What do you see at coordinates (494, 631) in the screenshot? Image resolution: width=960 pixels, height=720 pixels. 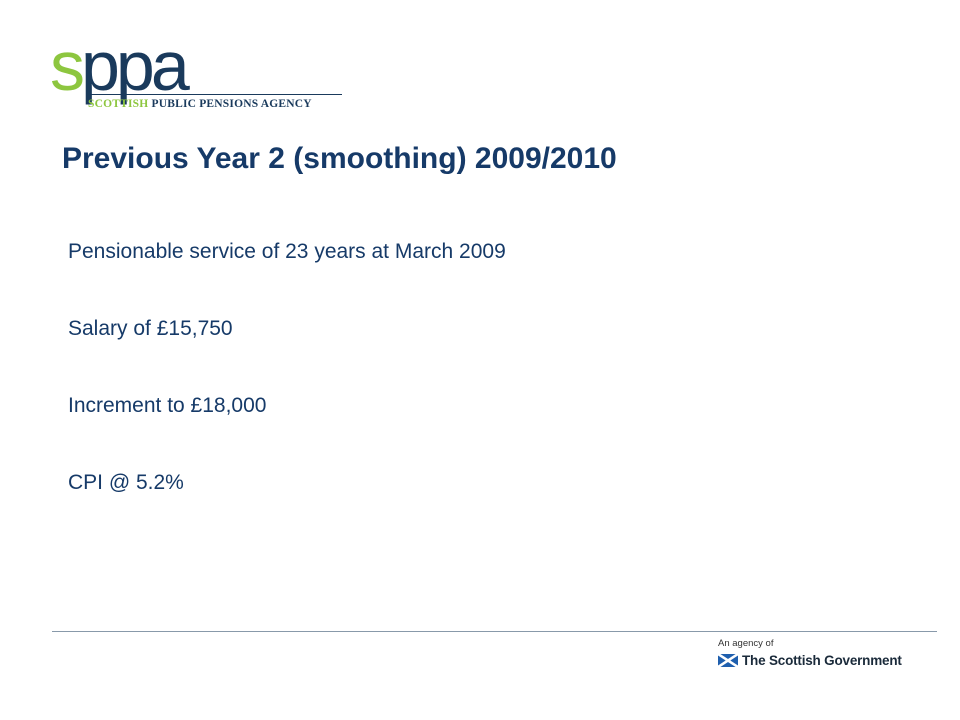 I see `footer-divider` at bounding box center [494, 631].